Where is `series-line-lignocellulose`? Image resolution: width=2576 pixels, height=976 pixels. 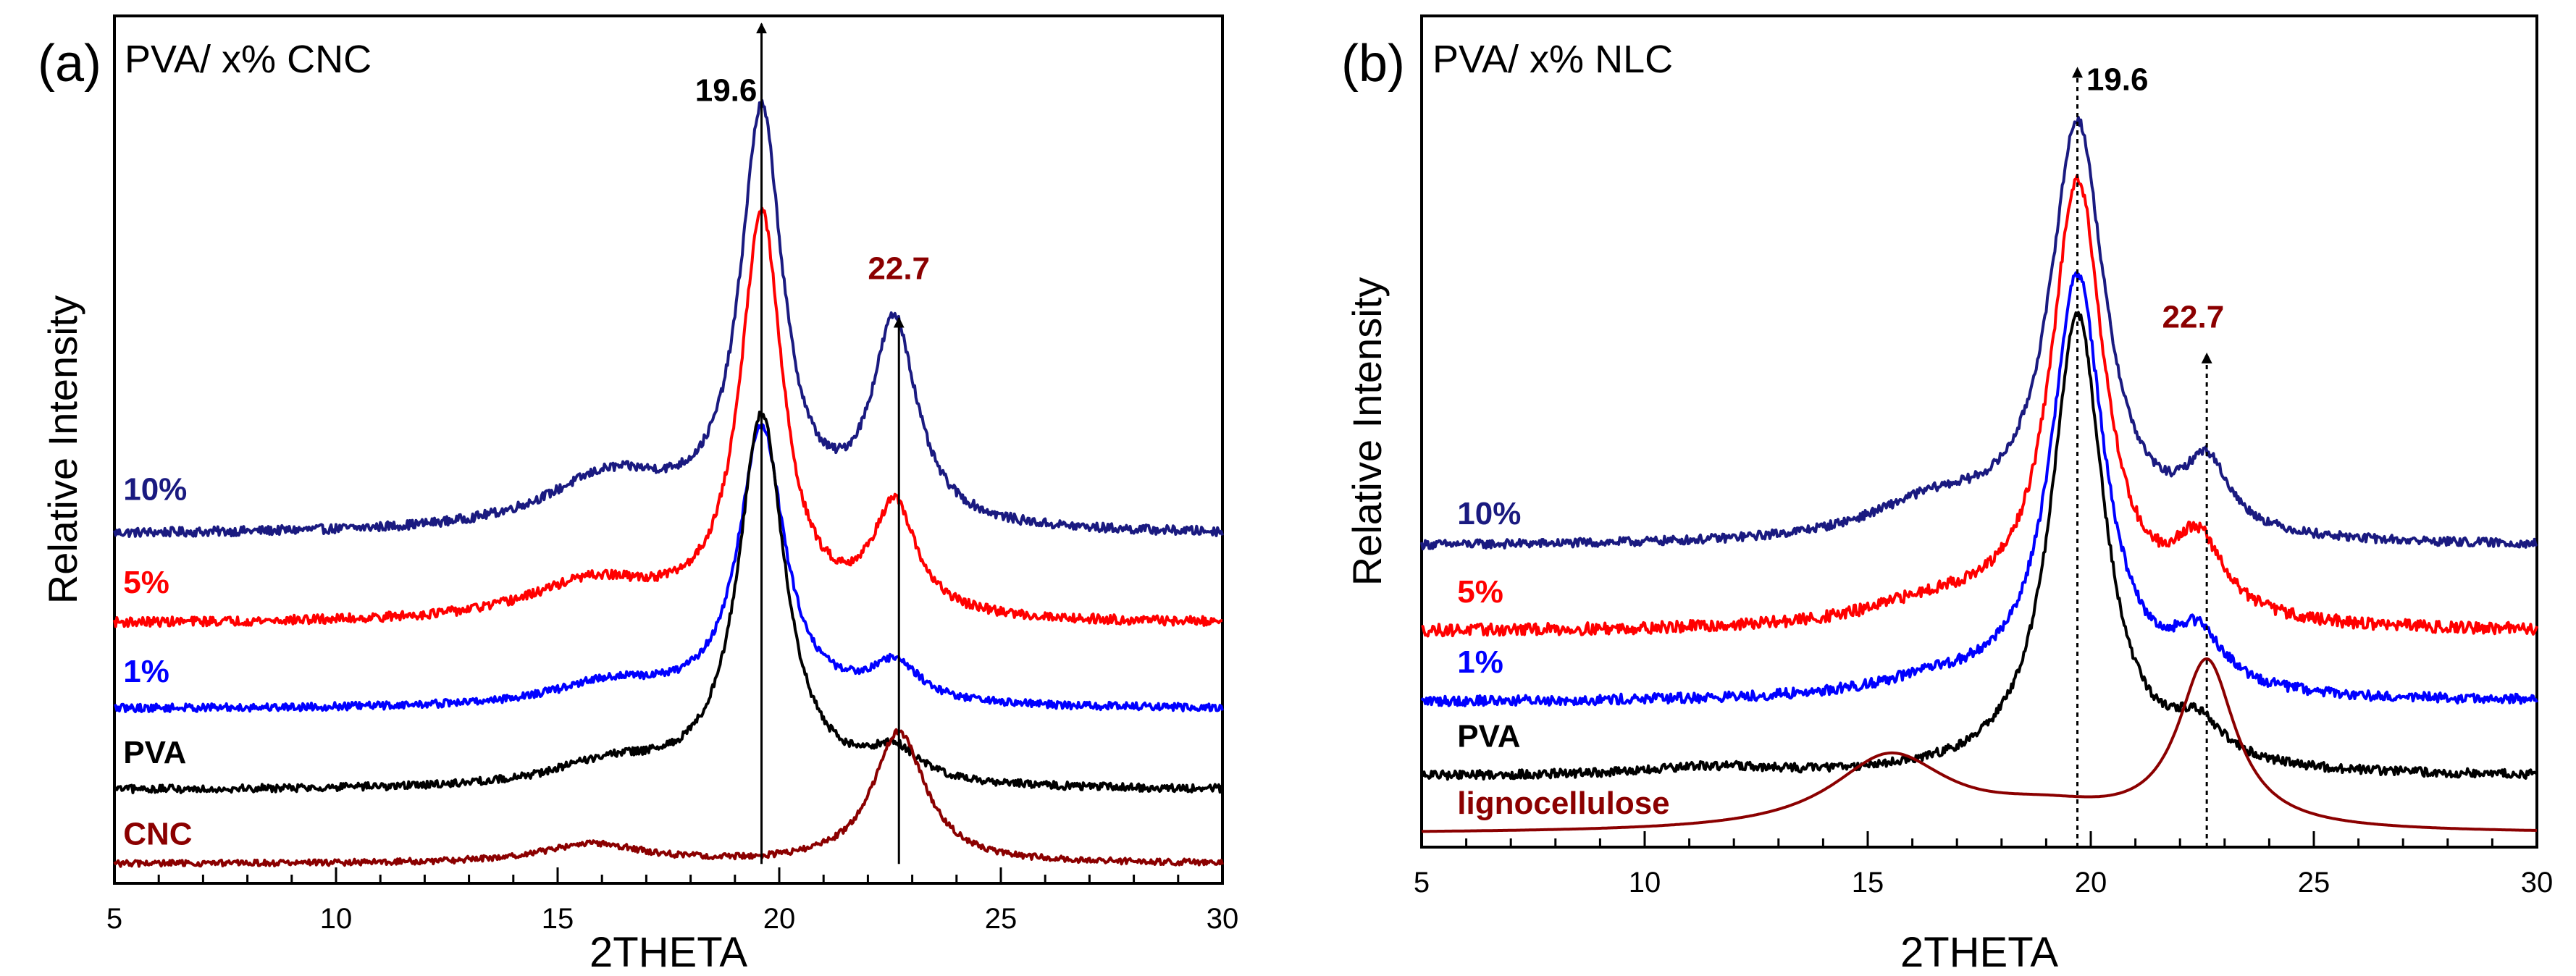
series-line-lignocellulose is located at coordinates (1979, 745).